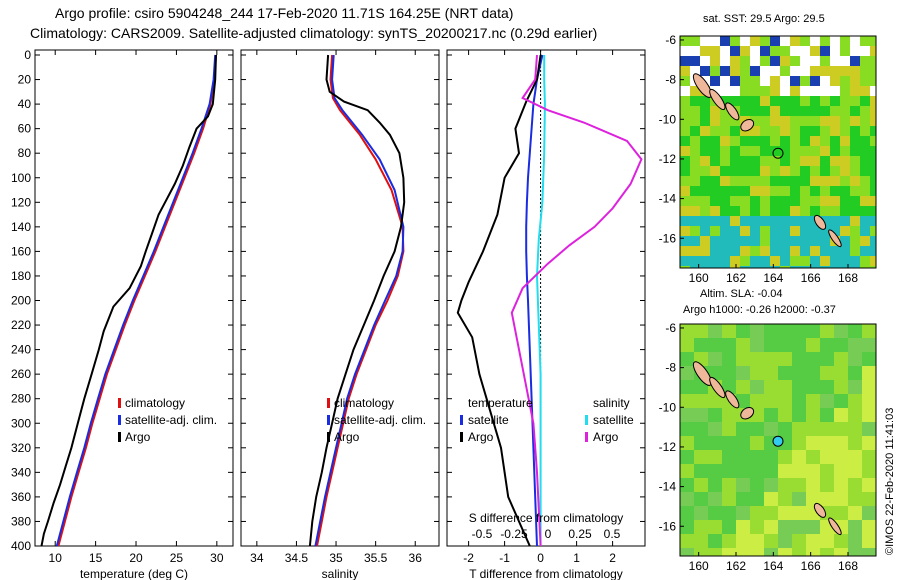 The image size is (900, 580). I want to click on salinity-xtick-label: 34, so click(257, 558).